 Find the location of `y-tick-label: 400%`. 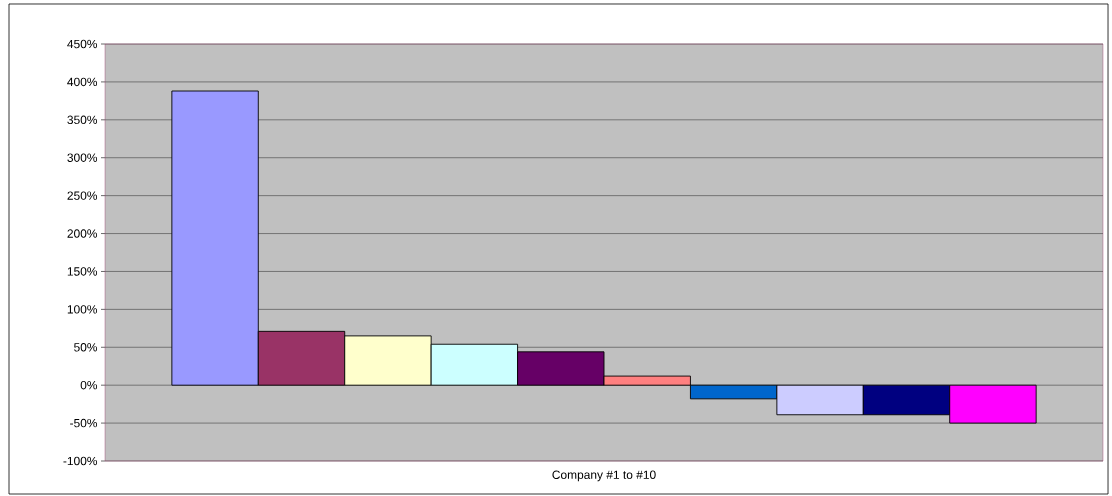

y-tick-label: 400% is located at coordinates (82, 82).